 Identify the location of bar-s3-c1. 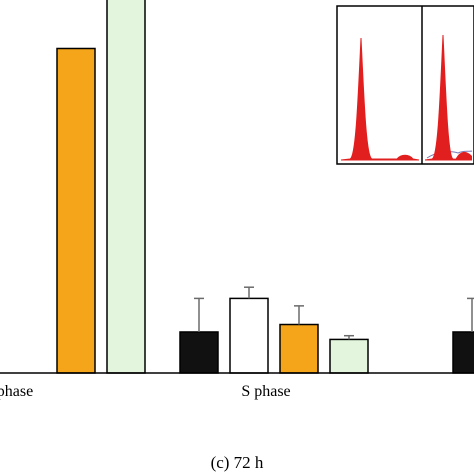
(349, 356).